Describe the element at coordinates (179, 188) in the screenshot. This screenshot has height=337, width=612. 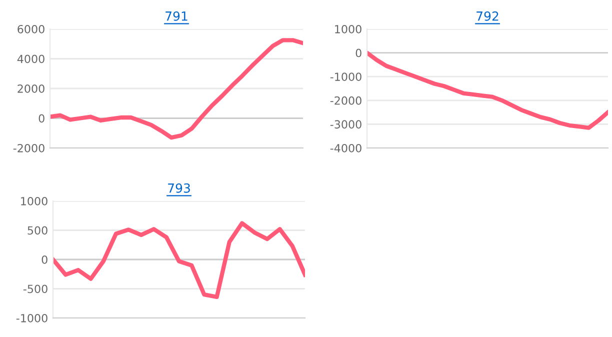
I see `chart-title: 793` at that location.